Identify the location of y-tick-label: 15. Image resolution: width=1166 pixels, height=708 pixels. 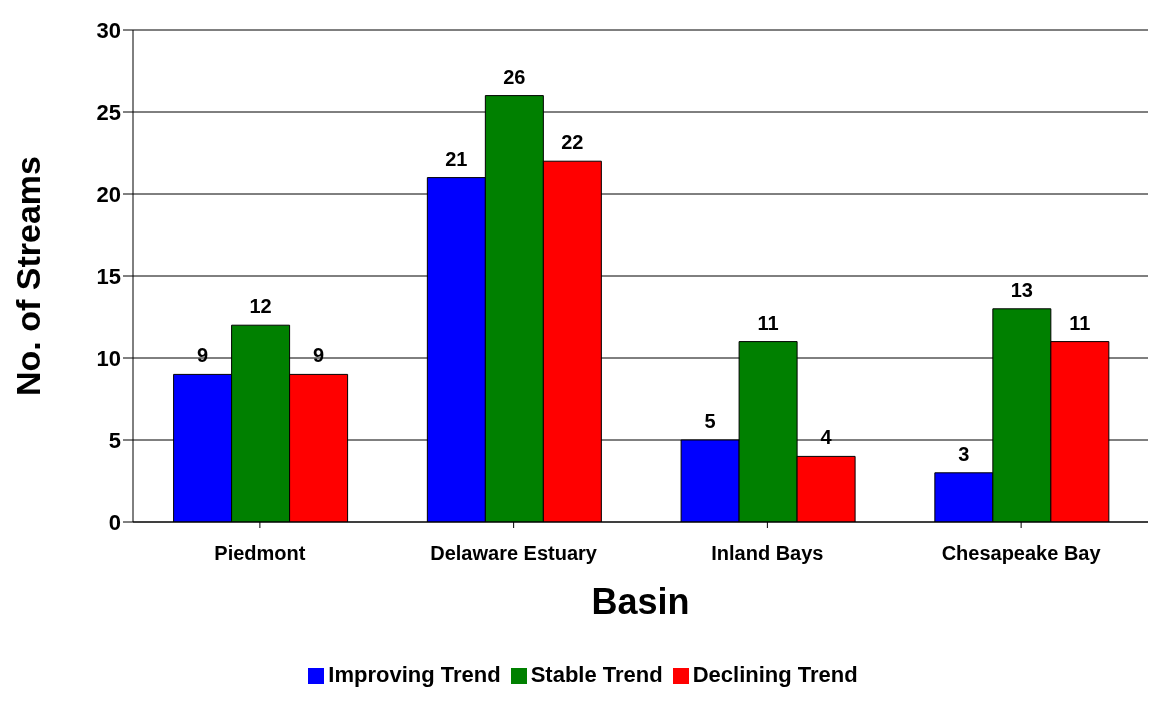
(108, 276).